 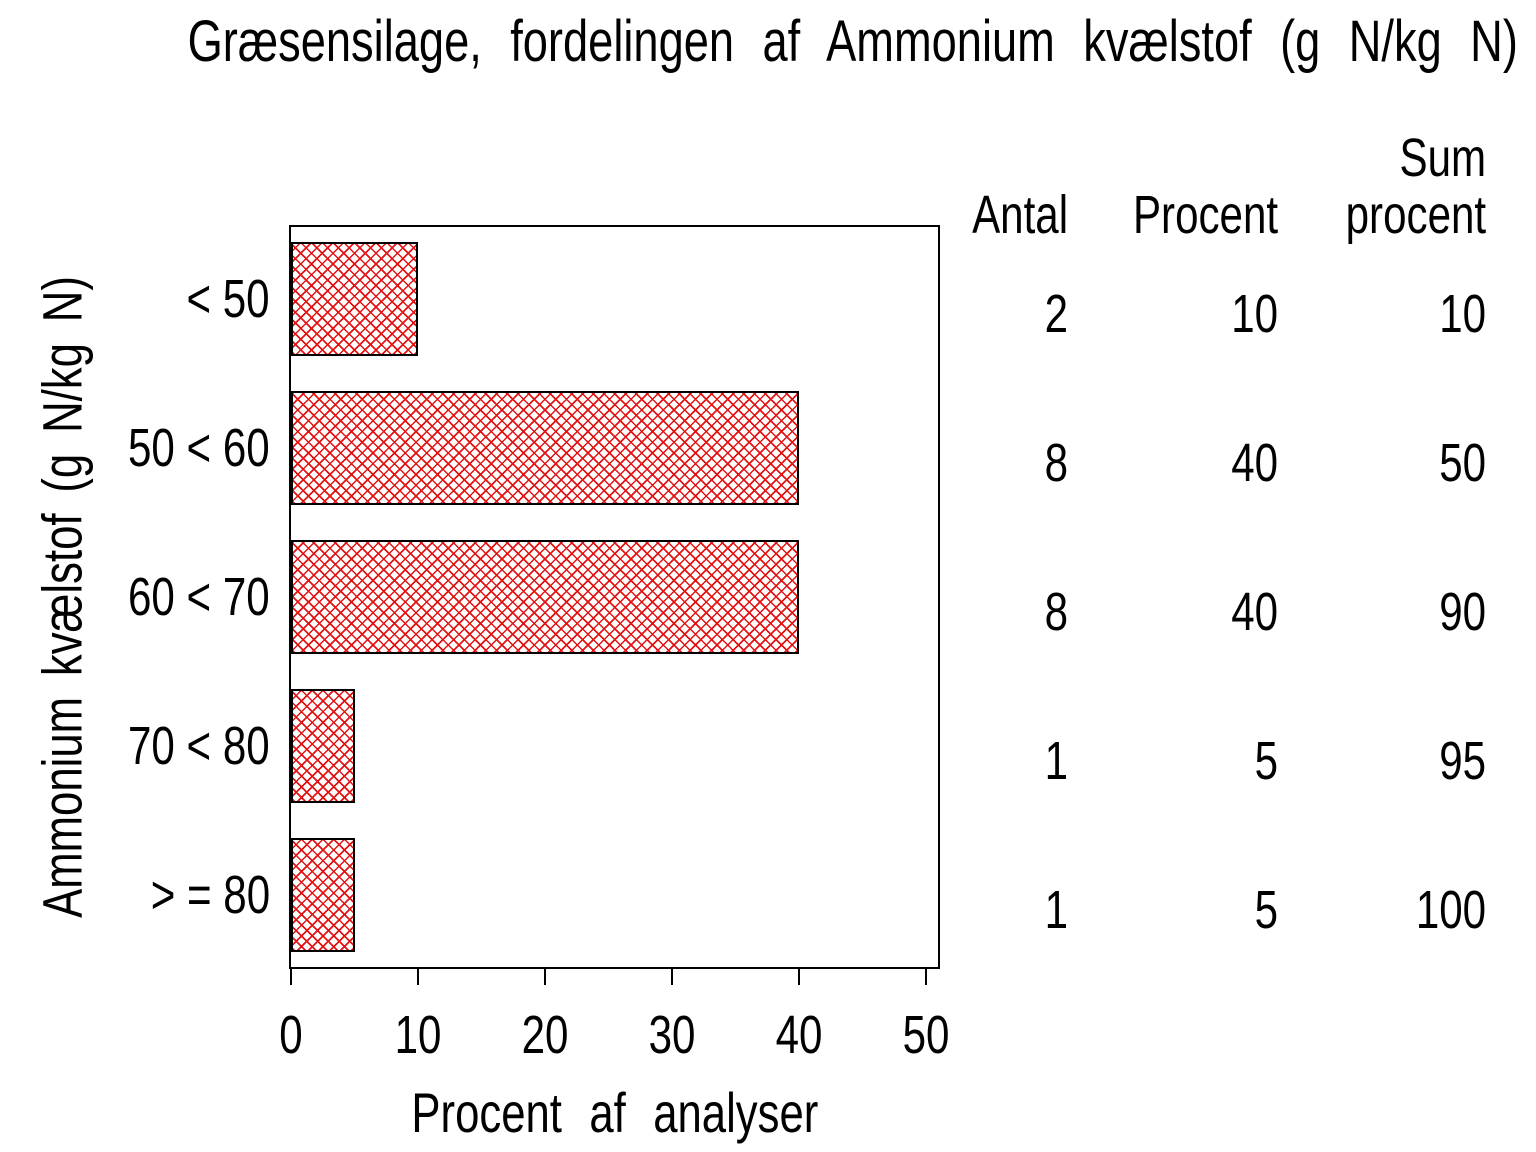 What do you see at coordinates (1450, 909) in the screenshot?
I see `stats-table-cell: 100` at bounding box center [1450, 909].